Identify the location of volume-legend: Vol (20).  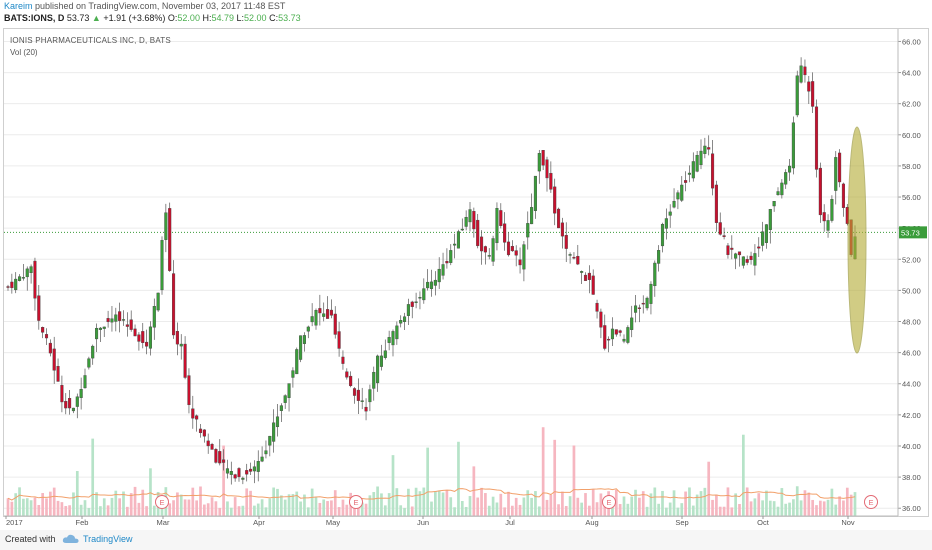
(24, 52).